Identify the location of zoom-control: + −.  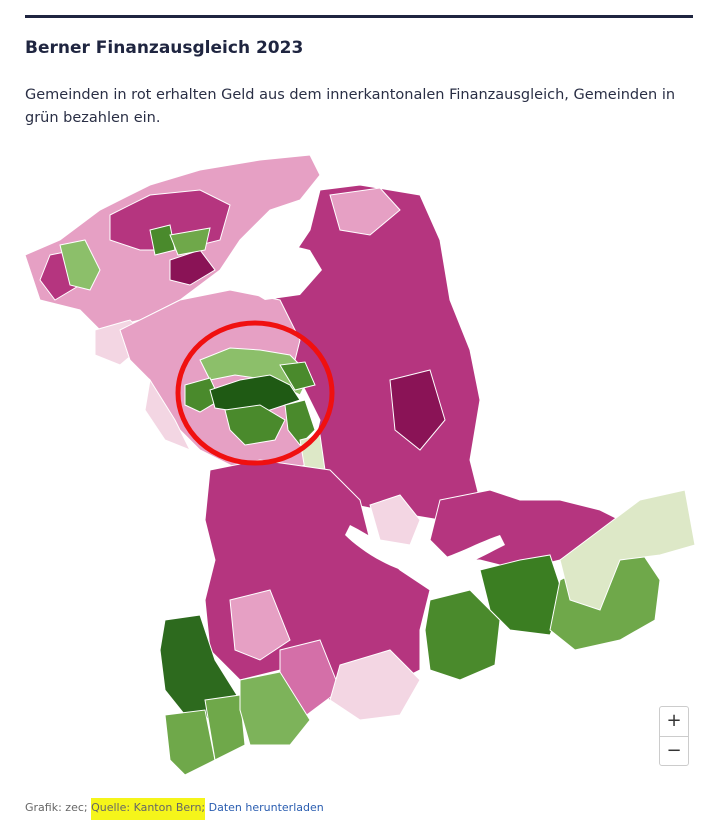
(674, 736).